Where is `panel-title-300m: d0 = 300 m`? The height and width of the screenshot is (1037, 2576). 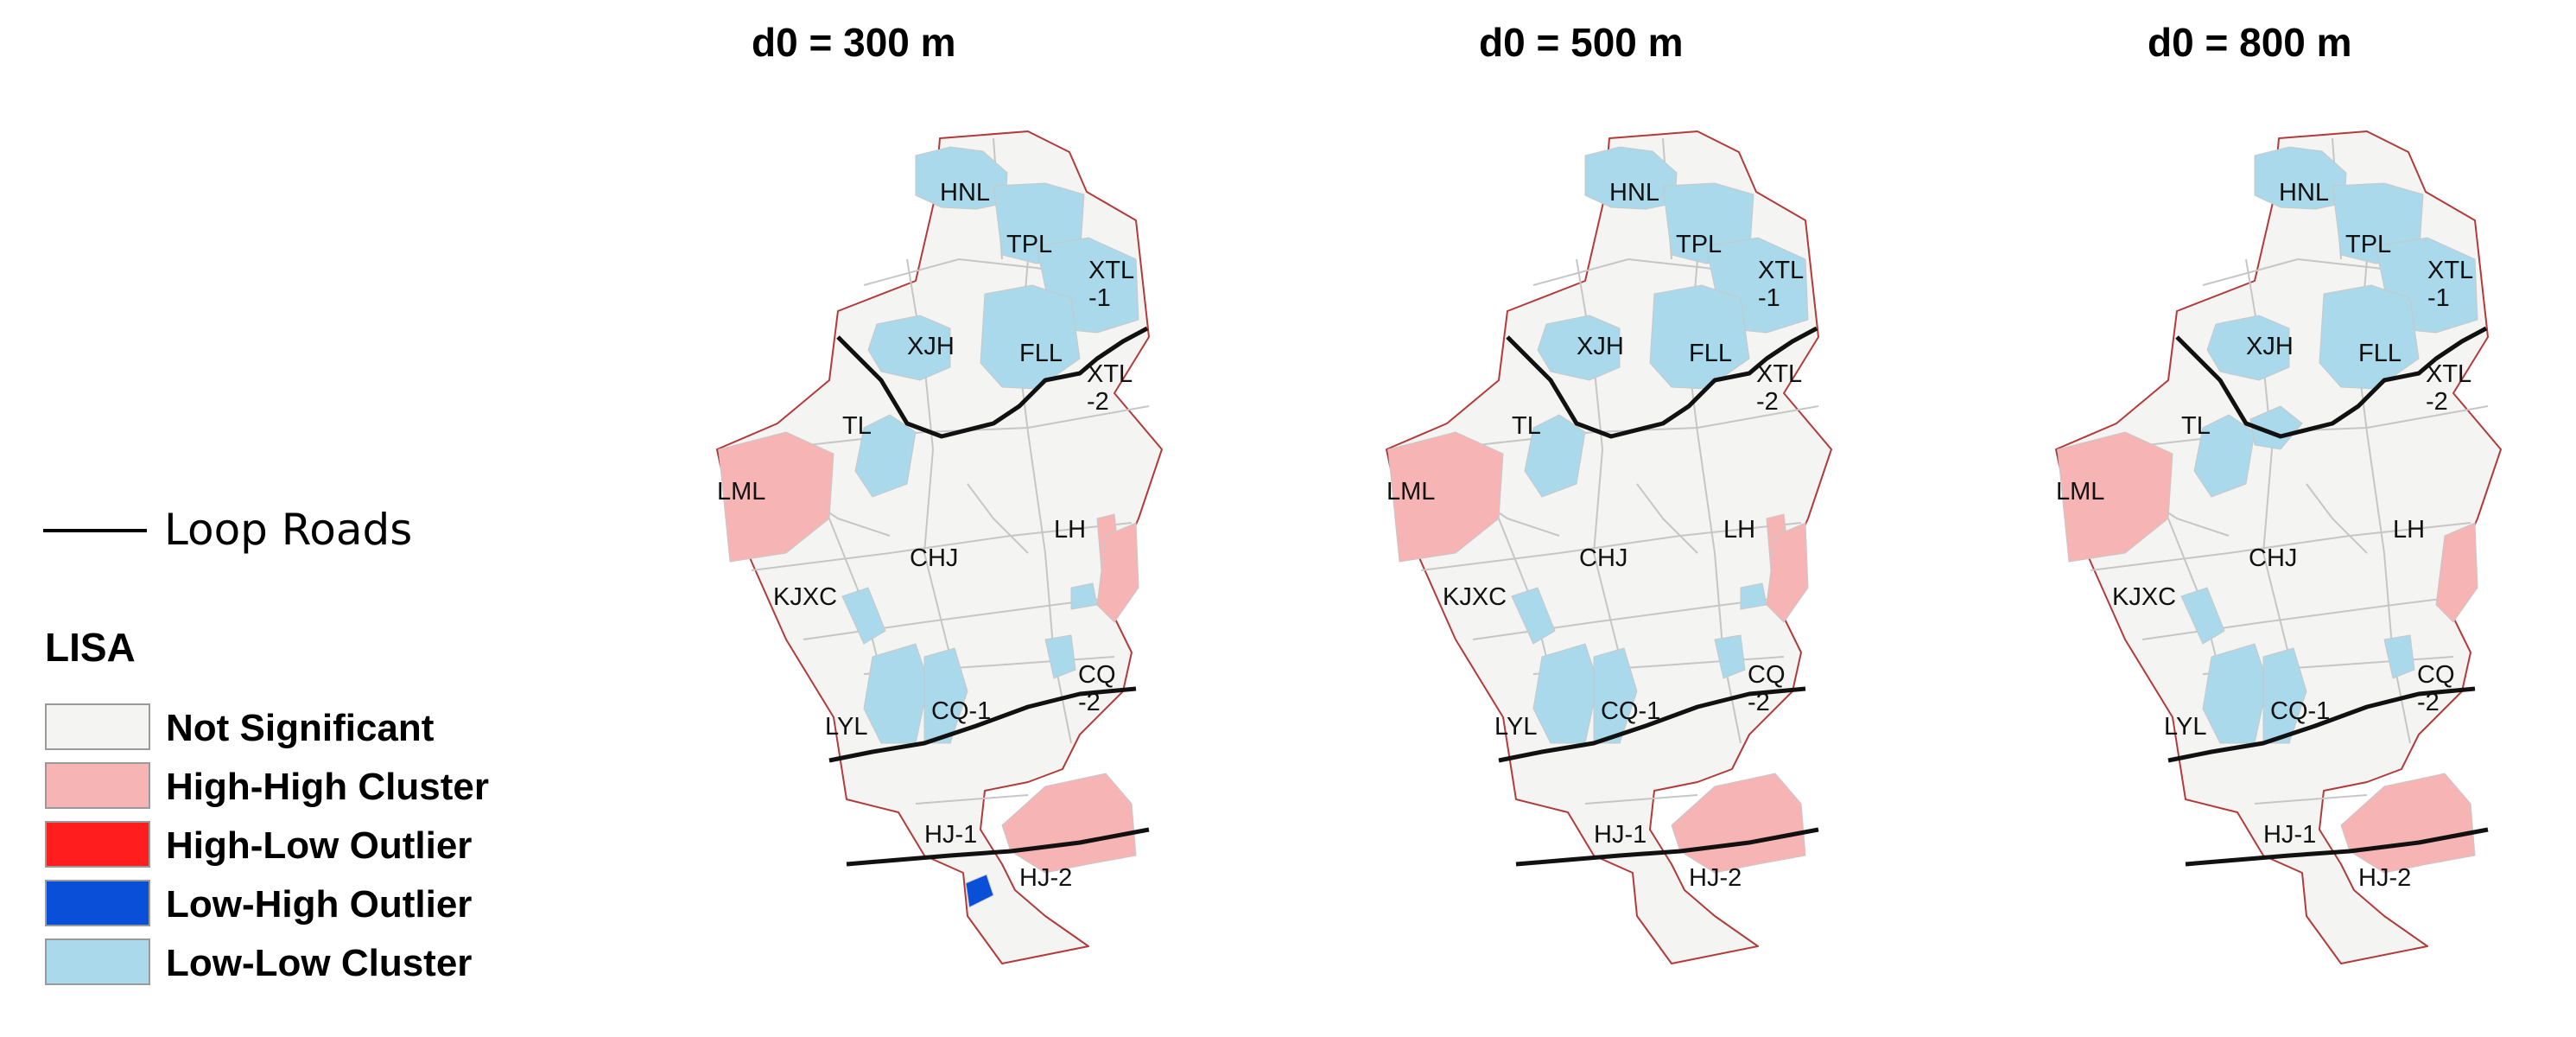 panel-title-300m: d0 = 300 m is located at coordinates (854, 42).